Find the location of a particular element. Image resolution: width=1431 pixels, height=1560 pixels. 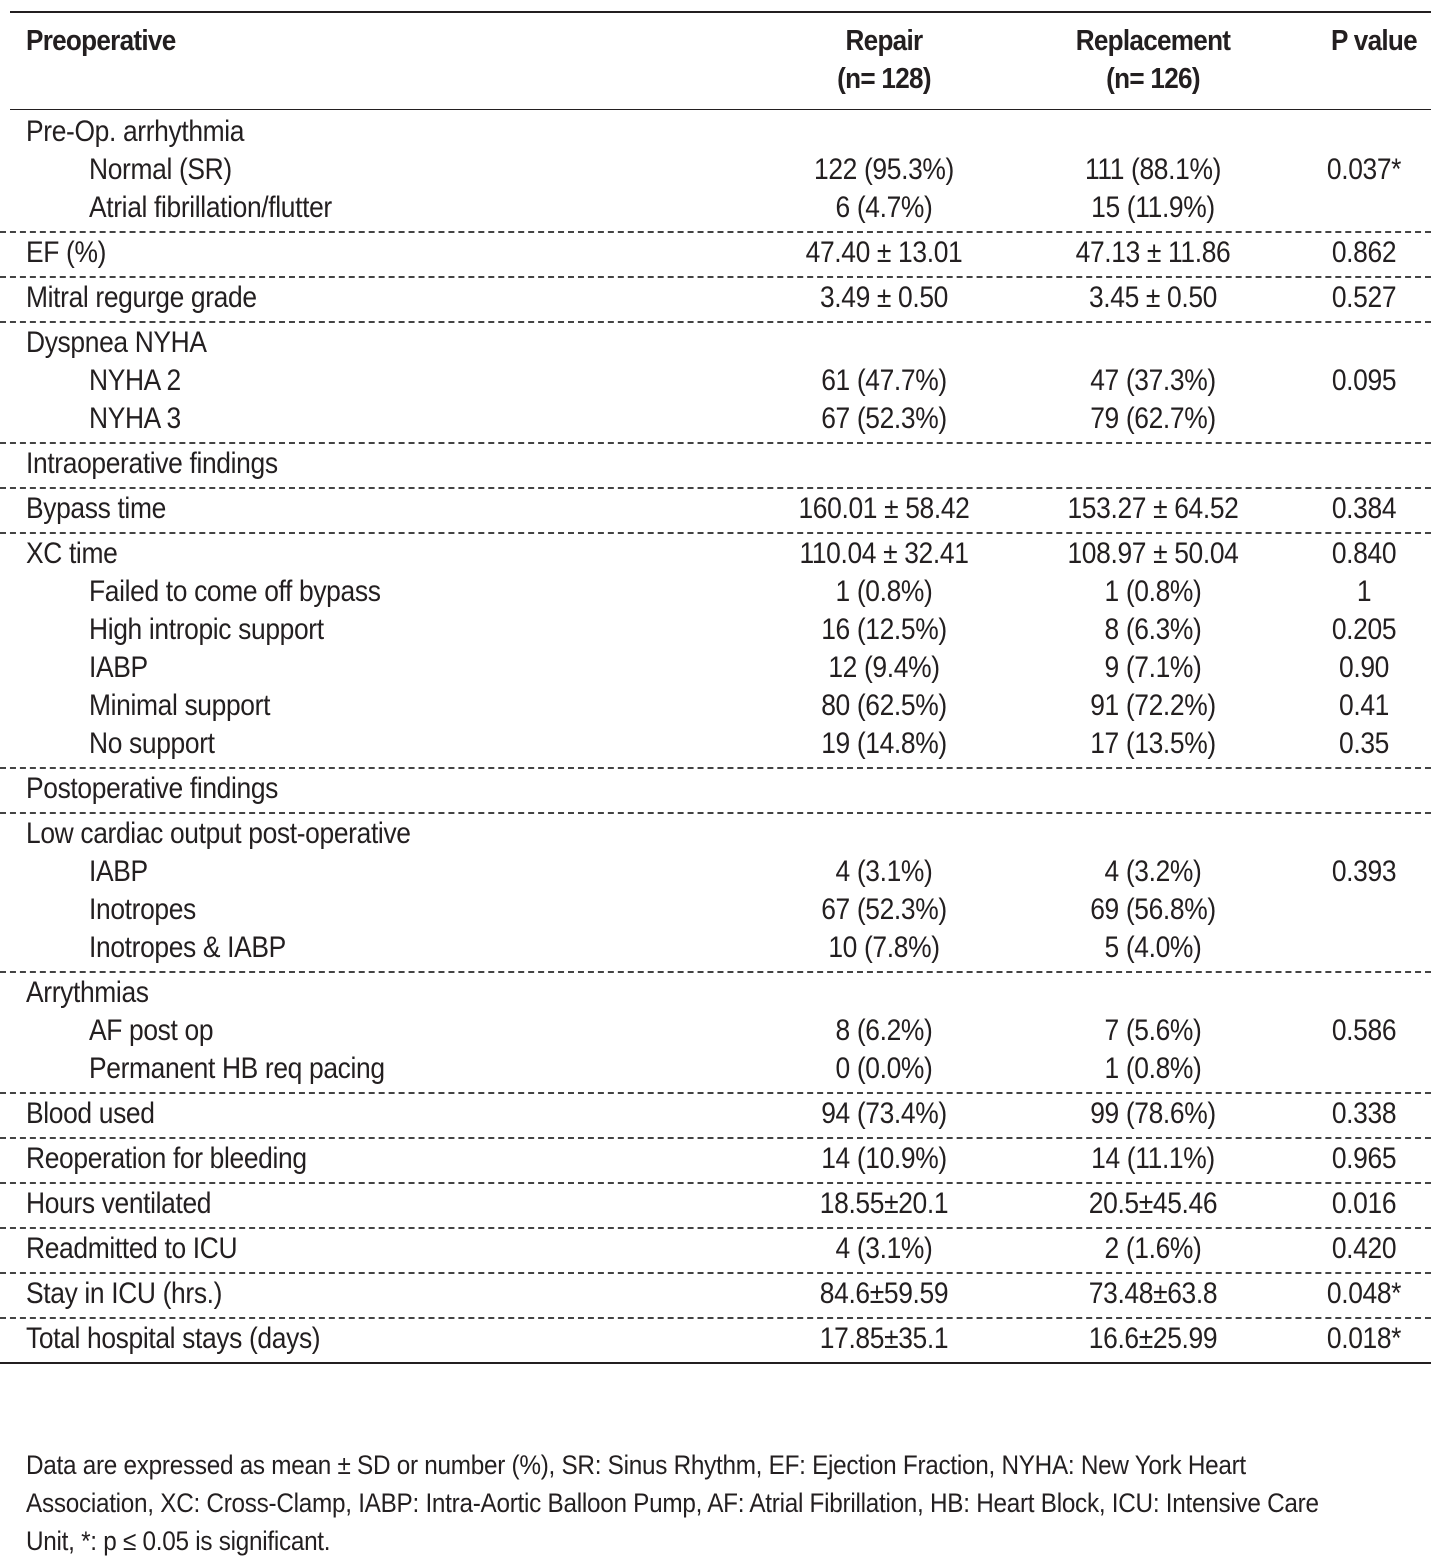

cell-p-value: 0.018* is located at coordinates (1364, 1338).